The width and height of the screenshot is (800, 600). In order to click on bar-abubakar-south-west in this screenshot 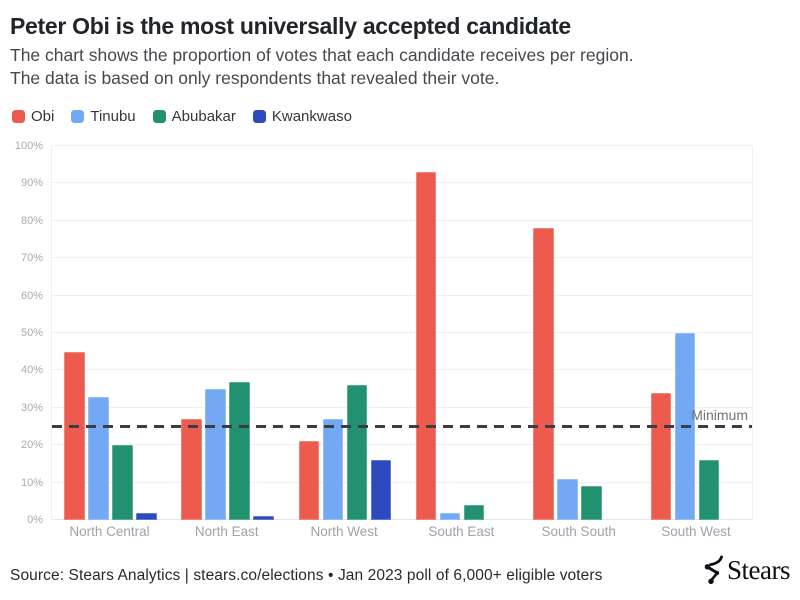, I will do `click(708, 490)`.